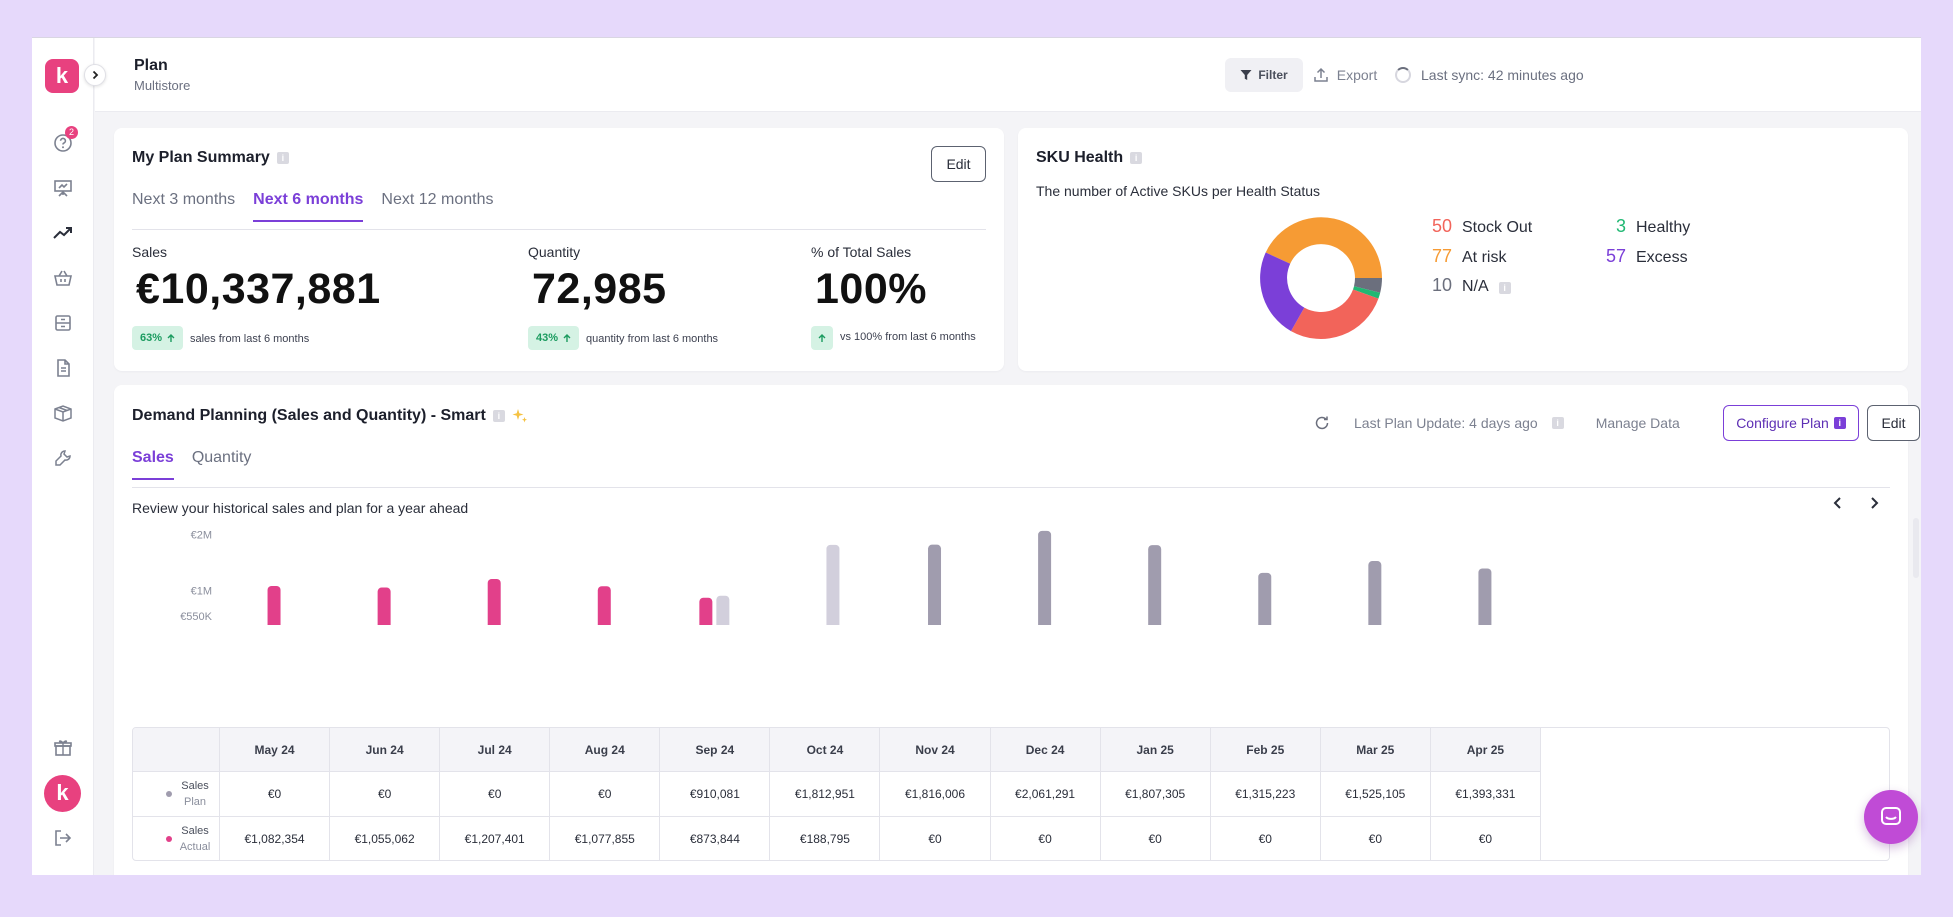 The height and width of the screenshot is (917, 1953). Describe the element at coordinates (1322, 423) in the screenshot. I see `refresh-icon` at that location.